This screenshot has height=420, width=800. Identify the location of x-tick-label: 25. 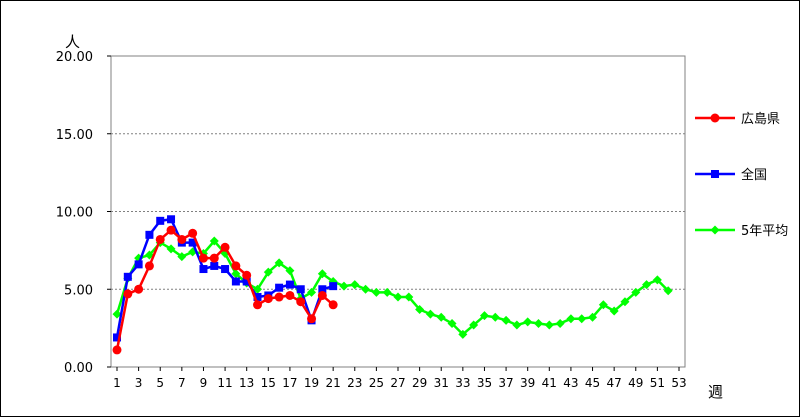
(376, 383).